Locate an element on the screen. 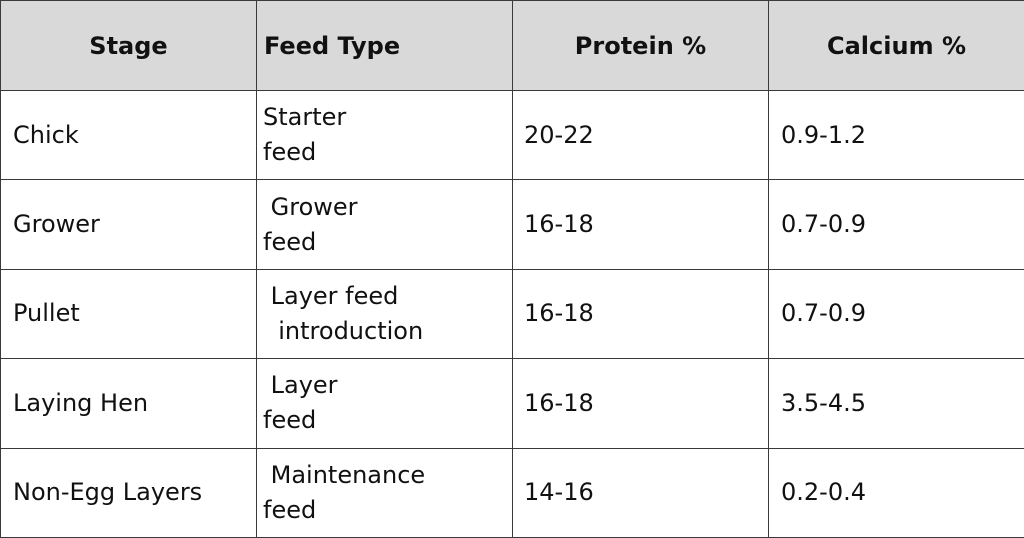 Image resolution: width=1024 pixels, height=538 pixels. header-calcium: Calcium % is located at coordinates (896, 45).